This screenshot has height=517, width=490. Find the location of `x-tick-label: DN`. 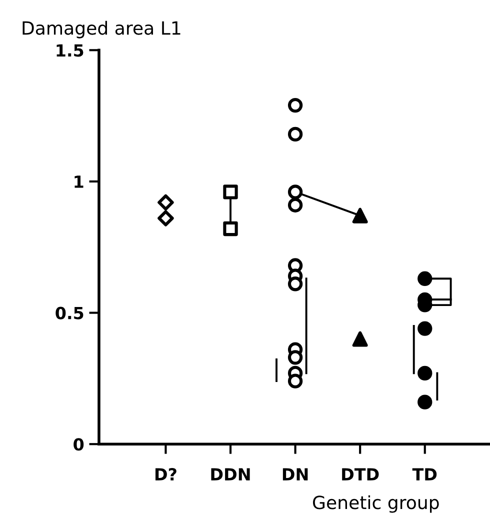

x-tick-label: DN is located at coordinates (295, 474).